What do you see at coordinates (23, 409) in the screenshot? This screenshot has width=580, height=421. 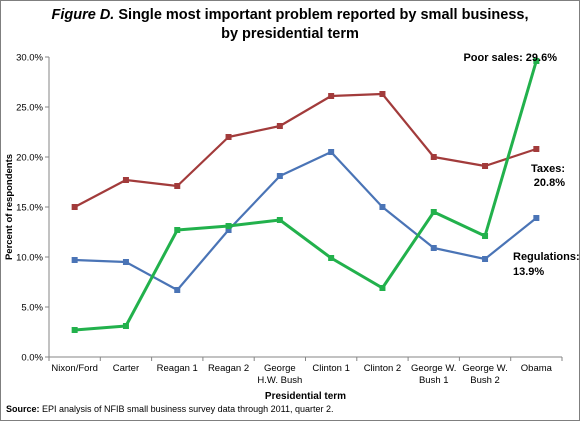 I see `source-label: Source:` at bounding box center [23, 409].